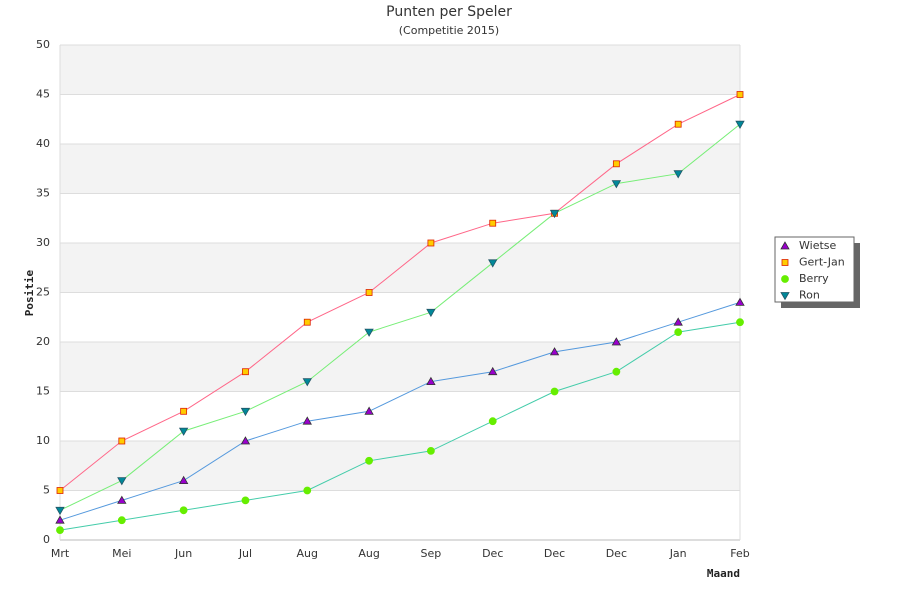 The height and width of the screenshot is (600, 900). I want to click on x-tick-label: Sep, so click(431, 553).